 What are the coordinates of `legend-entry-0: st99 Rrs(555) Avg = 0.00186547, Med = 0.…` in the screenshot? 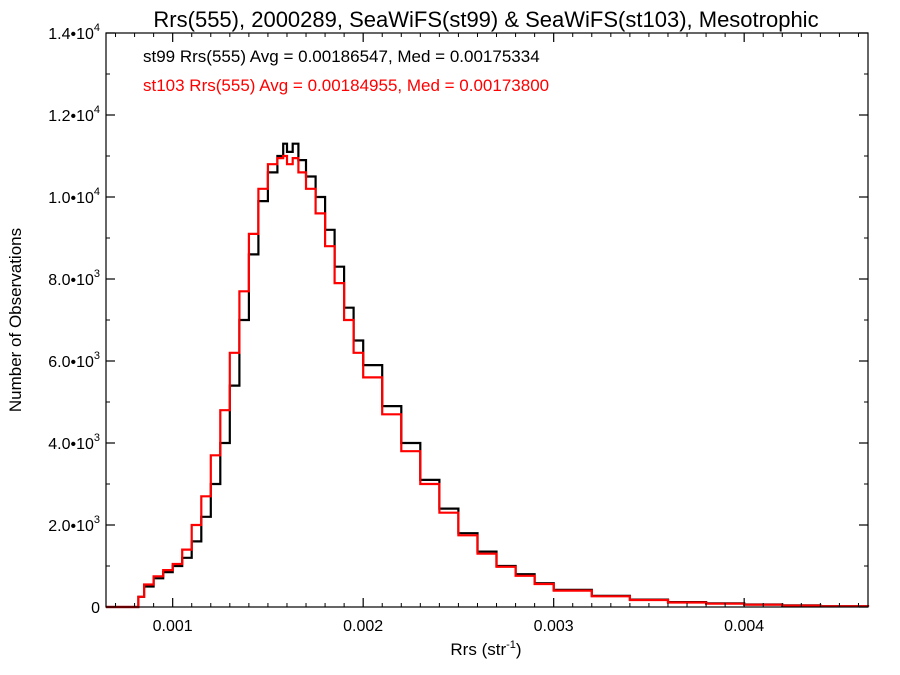 It's located at (341, 56).